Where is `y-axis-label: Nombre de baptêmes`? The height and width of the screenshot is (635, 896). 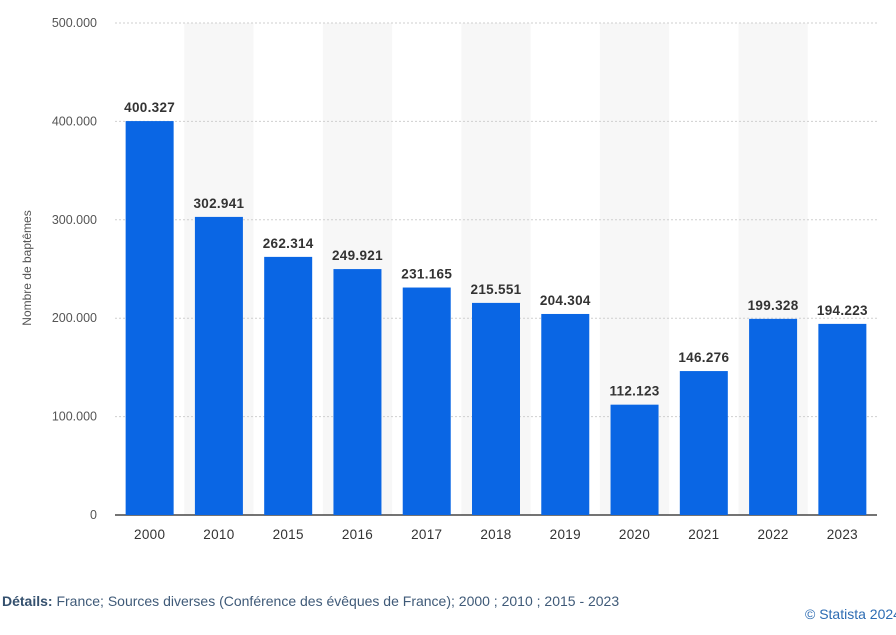
y-axis-label: Nombre de baptêmes is located at coordinates (27, 267).